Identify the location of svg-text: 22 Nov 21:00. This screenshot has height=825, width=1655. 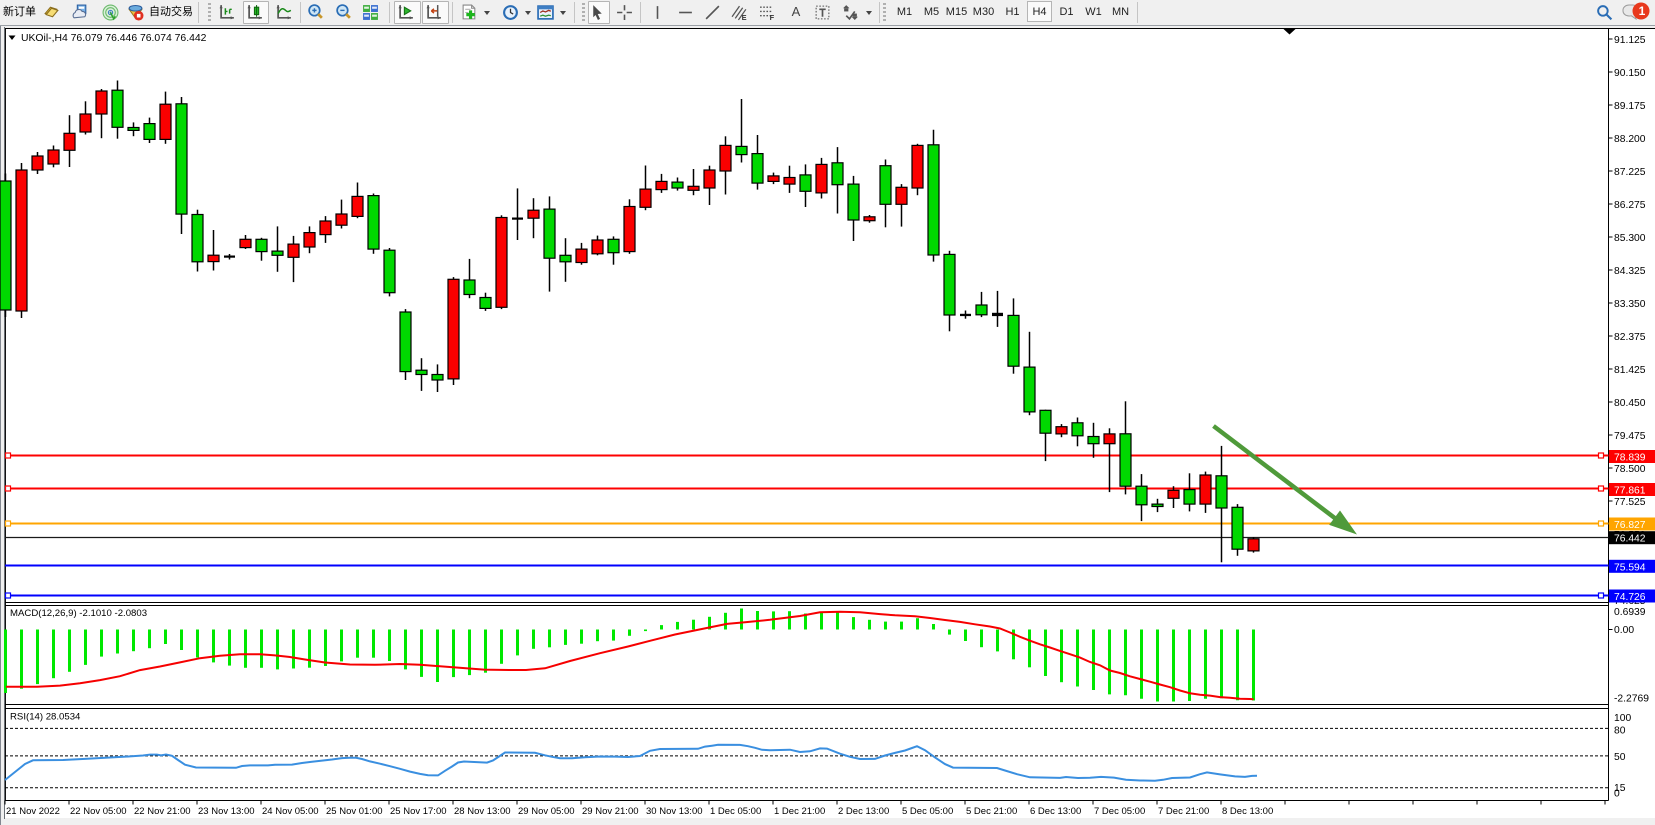
(162, 811).